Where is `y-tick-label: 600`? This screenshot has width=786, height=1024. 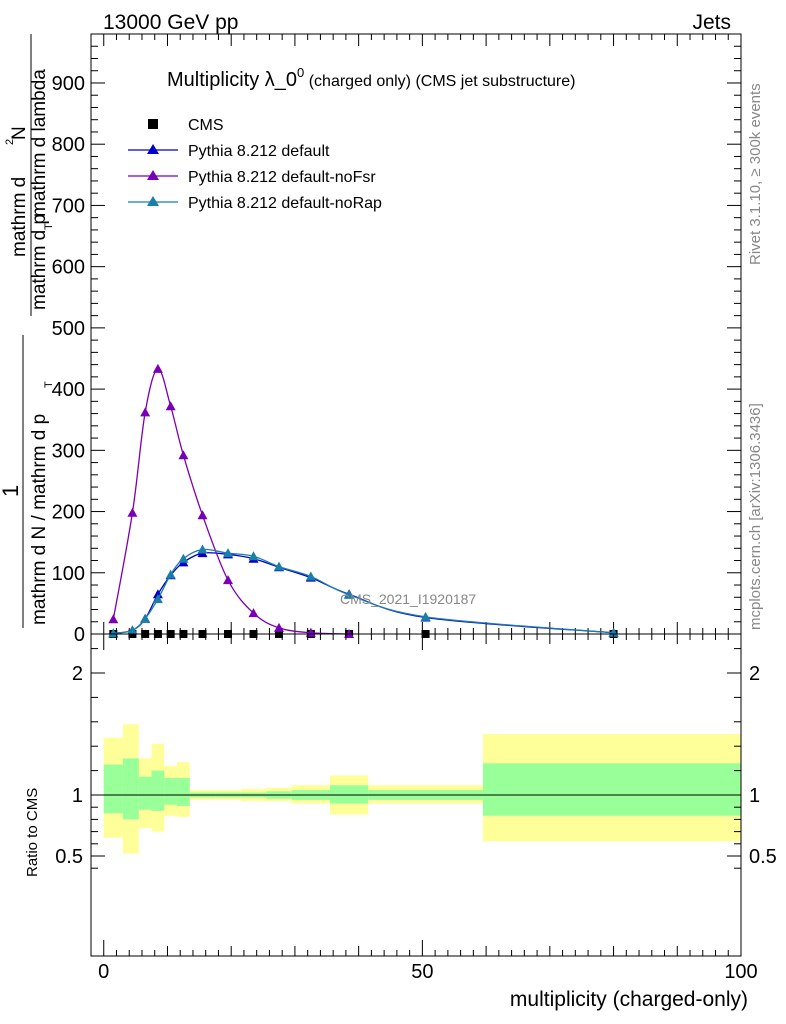 y-tick-label: 600 is located at coordinates (68, 268).